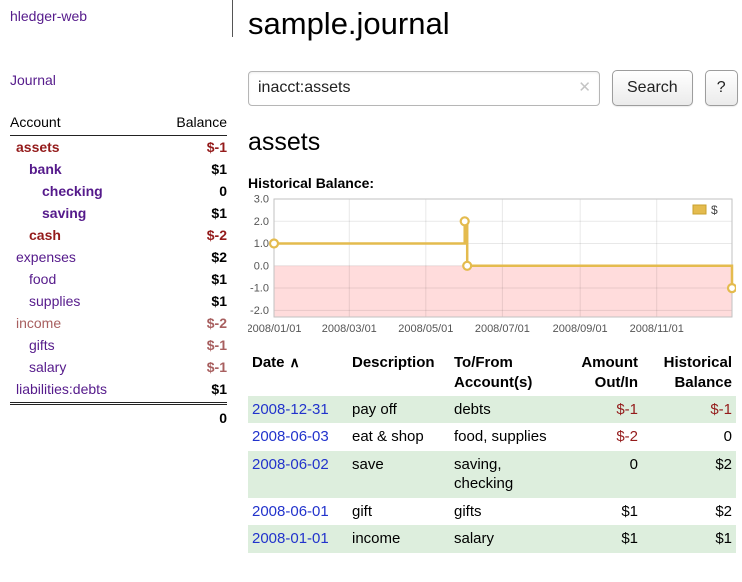 This screenshot has width=742, height=582. Describe the element at coordinates (425, 329) in the screenshot. I see `x-axis-tick-label: 2008/05/01` at that location.